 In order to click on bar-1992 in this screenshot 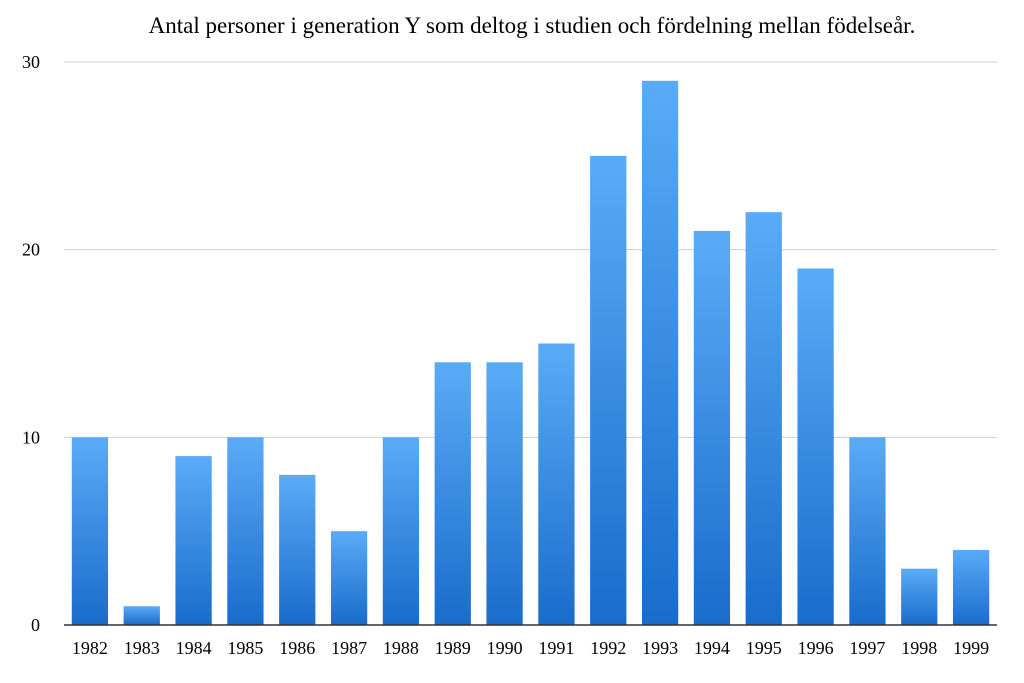, I will do `click(608, 390)`.